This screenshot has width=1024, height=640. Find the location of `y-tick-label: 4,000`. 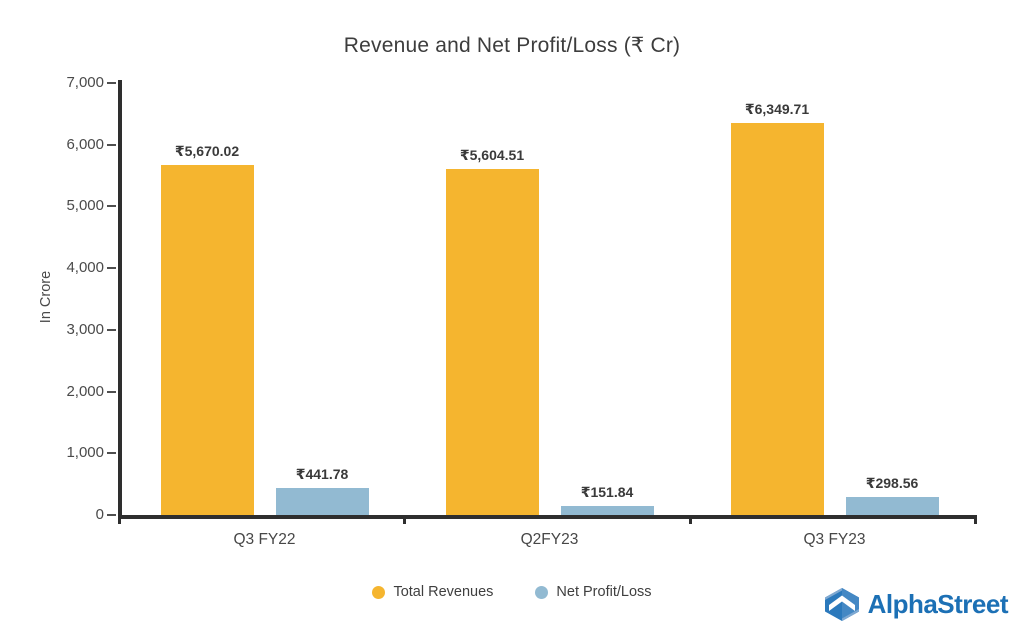

y-tick-label: 4,000 is located at coordinates (85, 268).